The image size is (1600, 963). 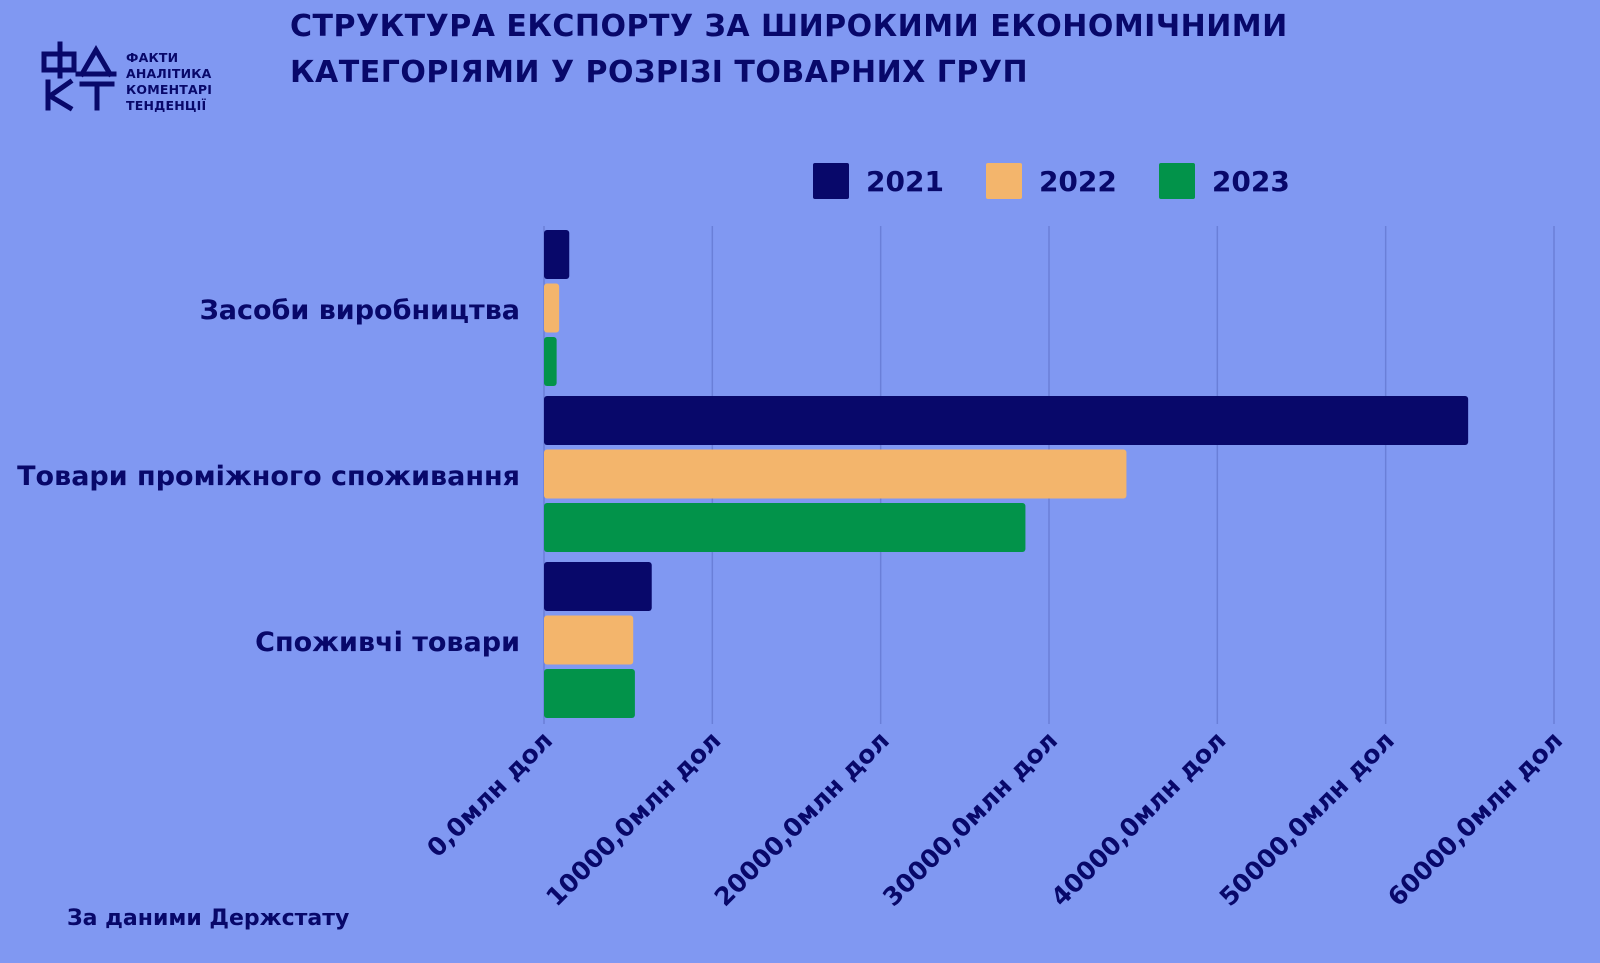 What do you see at coordinates (633, 819) in the screenshot?
I see `x-tick-label: 10000,0млн дол` at bounding box center [633, 819].